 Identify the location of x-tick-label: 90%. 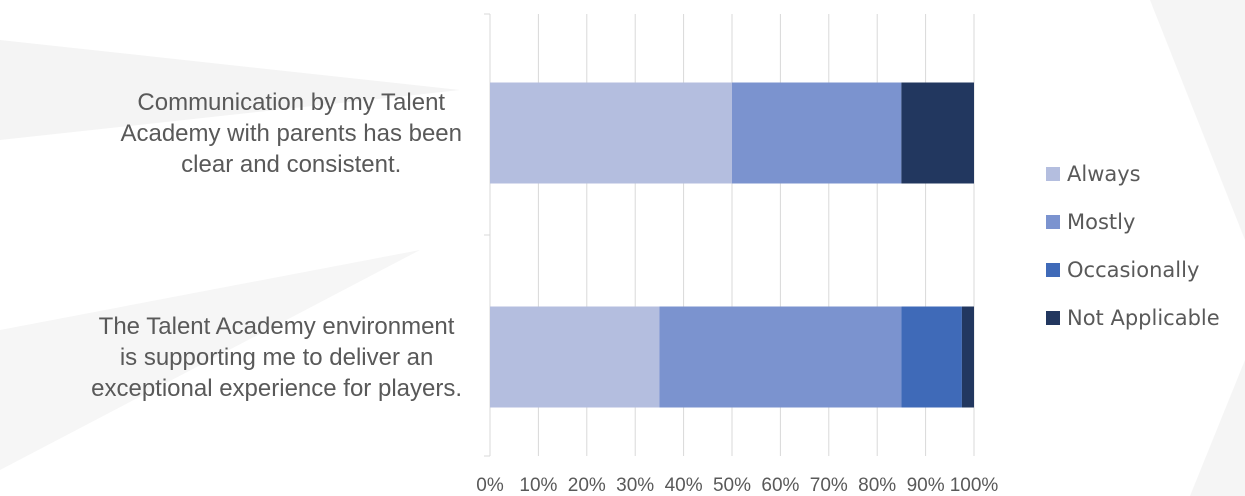
(926, 485).